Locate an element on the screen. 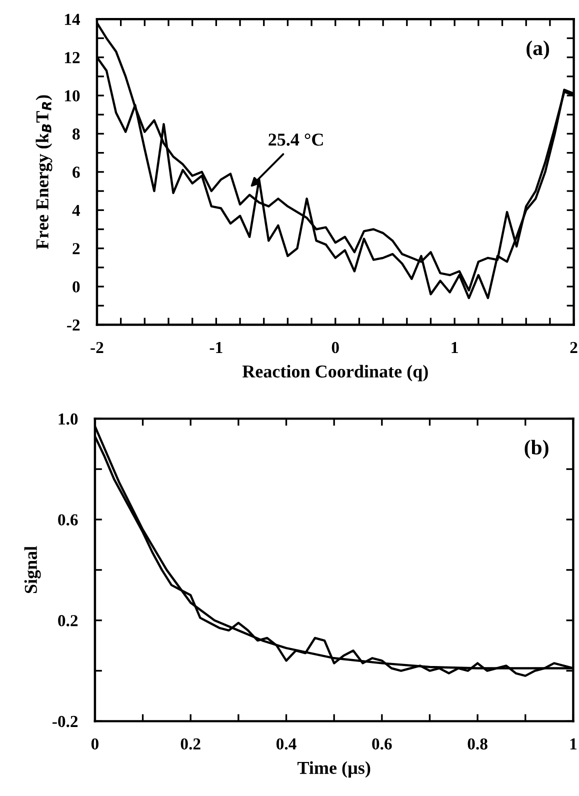 Image resolution: width=579 pixels, height=796 pixels. x-tick-label: 0.2 is located at coordinates (190, 744).